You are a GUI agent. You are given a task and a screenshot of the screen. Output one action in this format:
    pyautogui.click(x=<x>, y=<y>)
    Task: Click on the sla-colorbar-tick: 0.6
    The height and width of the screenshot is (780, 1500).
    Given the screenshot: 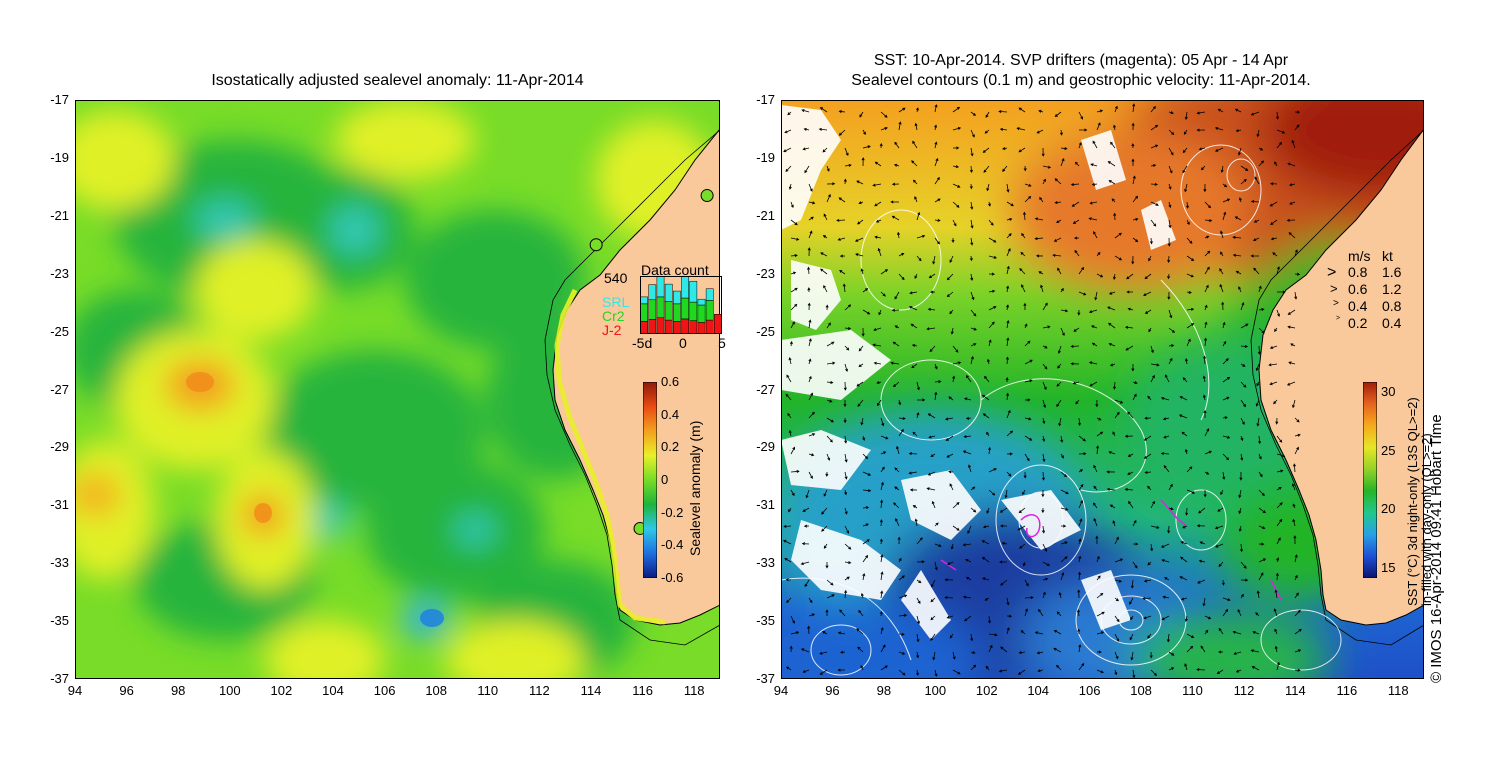 What is the action you would take?
    pyautogui.click(x=670, y=381)
    